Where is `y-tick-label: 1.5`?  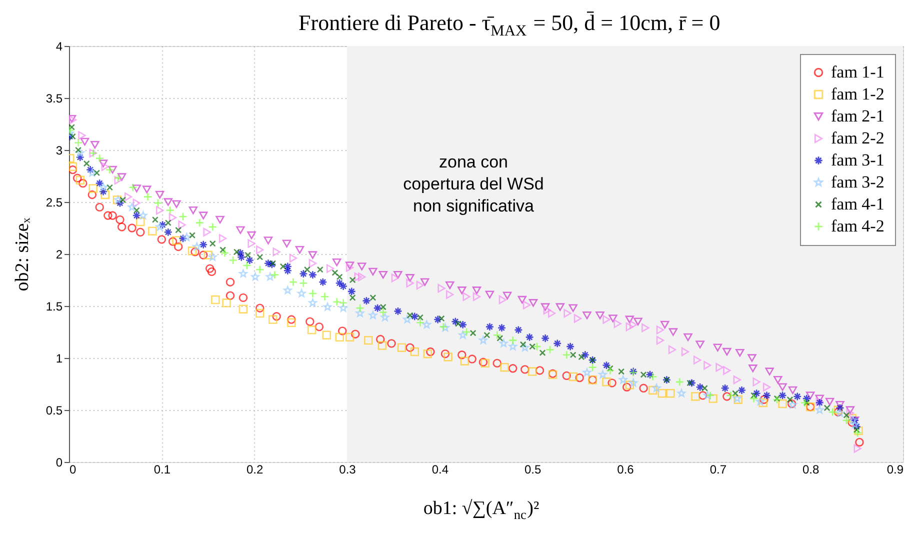
y-tick-label: 1.5 is located at coordinates (54, 307).